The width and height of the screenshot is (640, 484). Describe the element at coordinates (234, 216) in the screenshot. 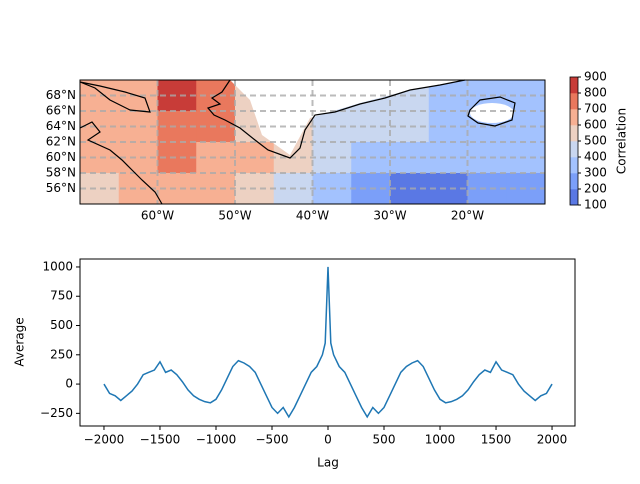

I see `x-tick-label: 50°W` at that location.